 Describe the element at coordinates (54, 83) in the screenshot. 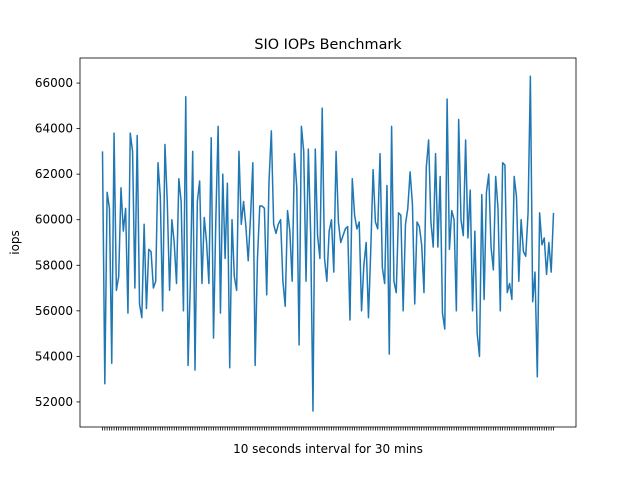

I see `y-tick-label: 66000` at that location.